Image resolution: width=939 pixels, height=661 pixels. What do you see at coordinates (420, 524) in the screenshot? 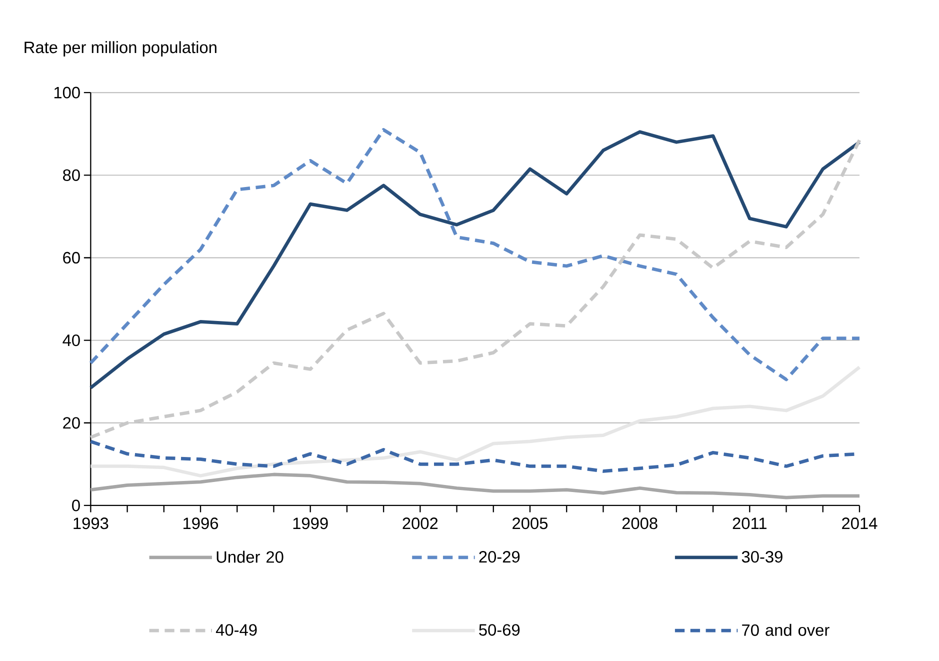
I see `x-tick-label: 2002` at bounding box center [420, 524].